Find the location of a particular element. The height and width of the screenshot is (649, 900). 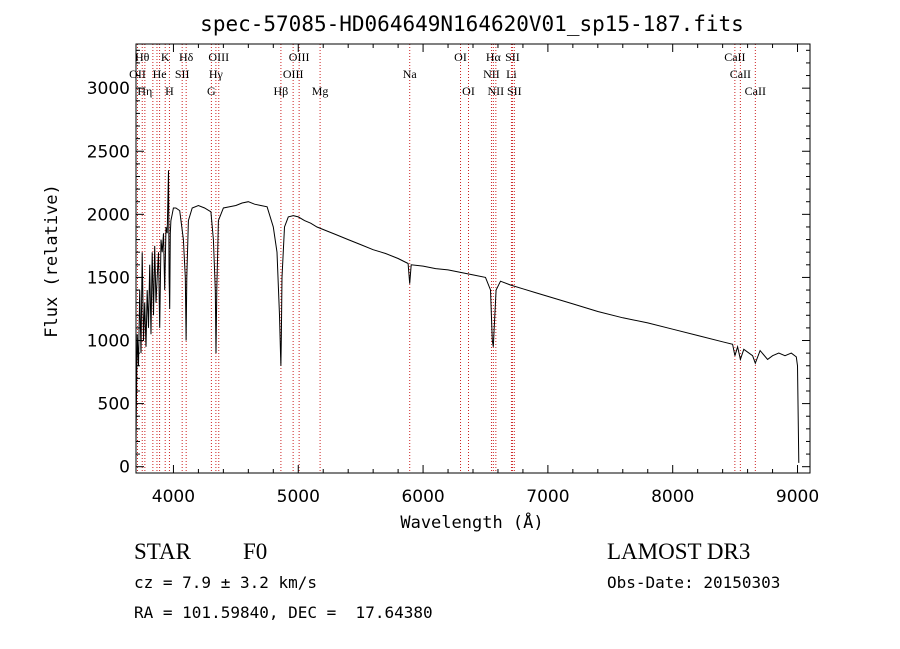

line-label: K is located at coordinates (165, 57).